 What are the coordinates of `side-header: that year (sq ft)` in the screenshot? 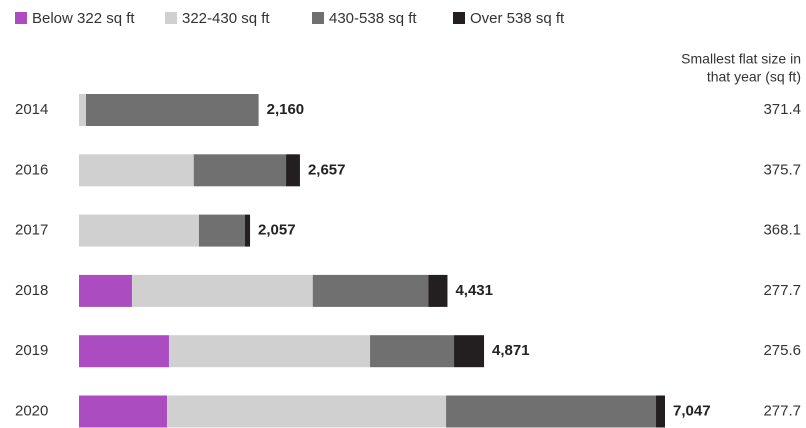 It's located at (754, 77).